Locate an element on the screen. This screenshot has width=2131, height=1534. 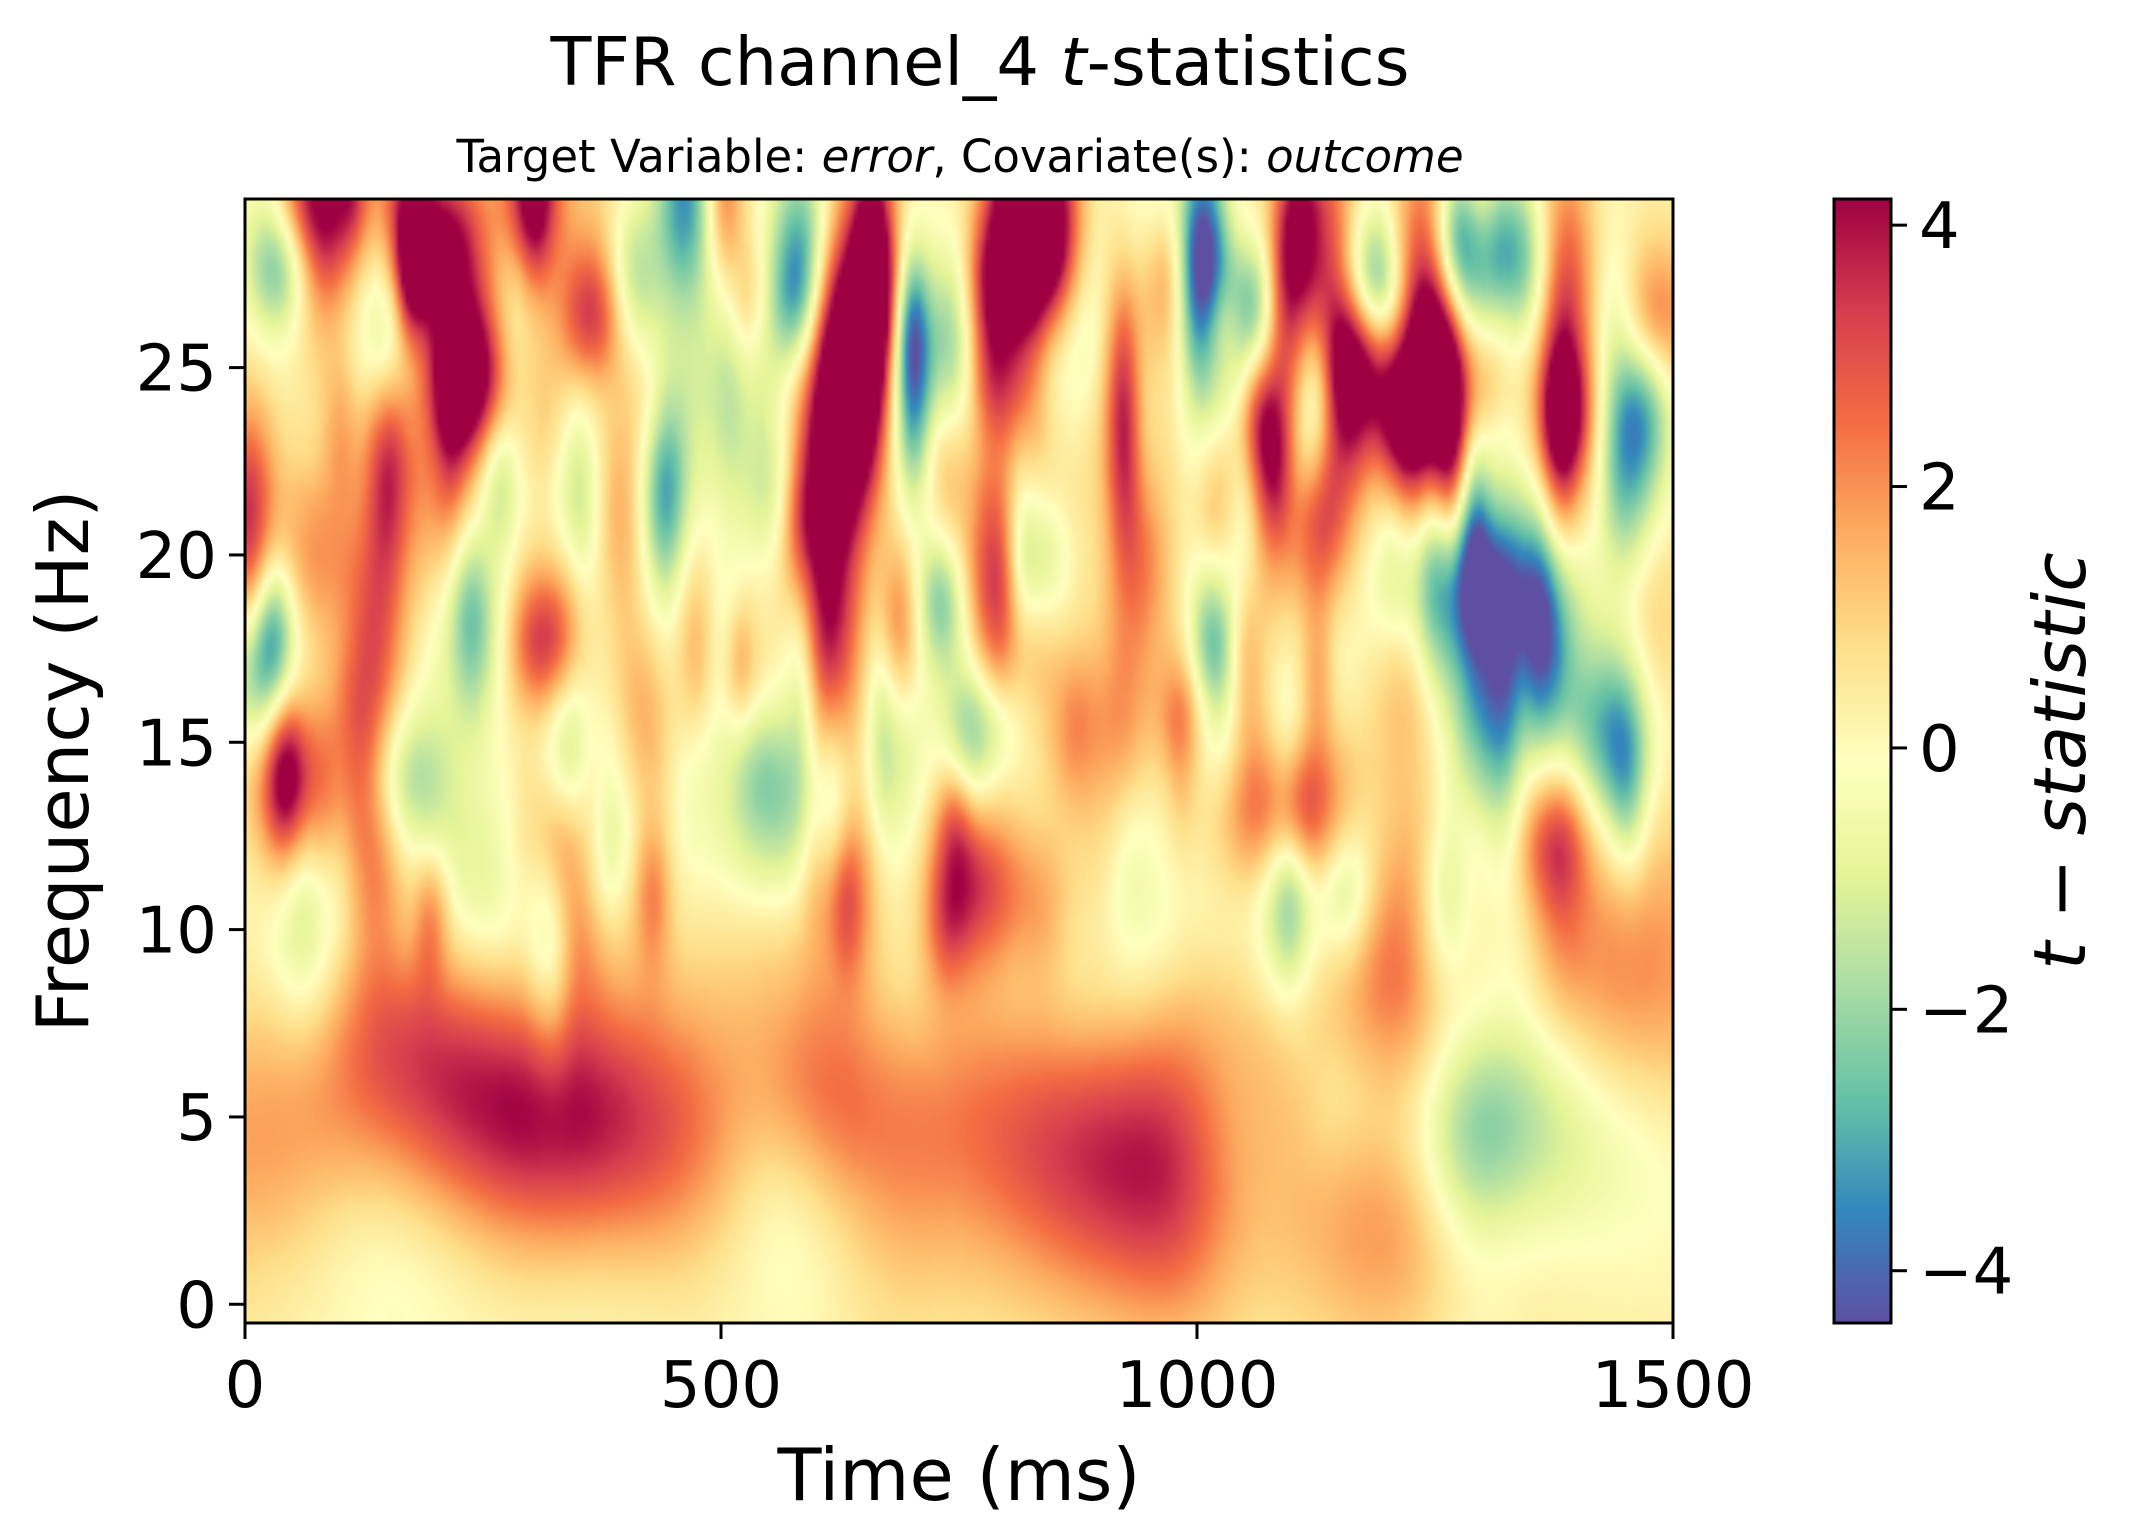
x-tick-label: 500 is located at coordinates (721, 1386).